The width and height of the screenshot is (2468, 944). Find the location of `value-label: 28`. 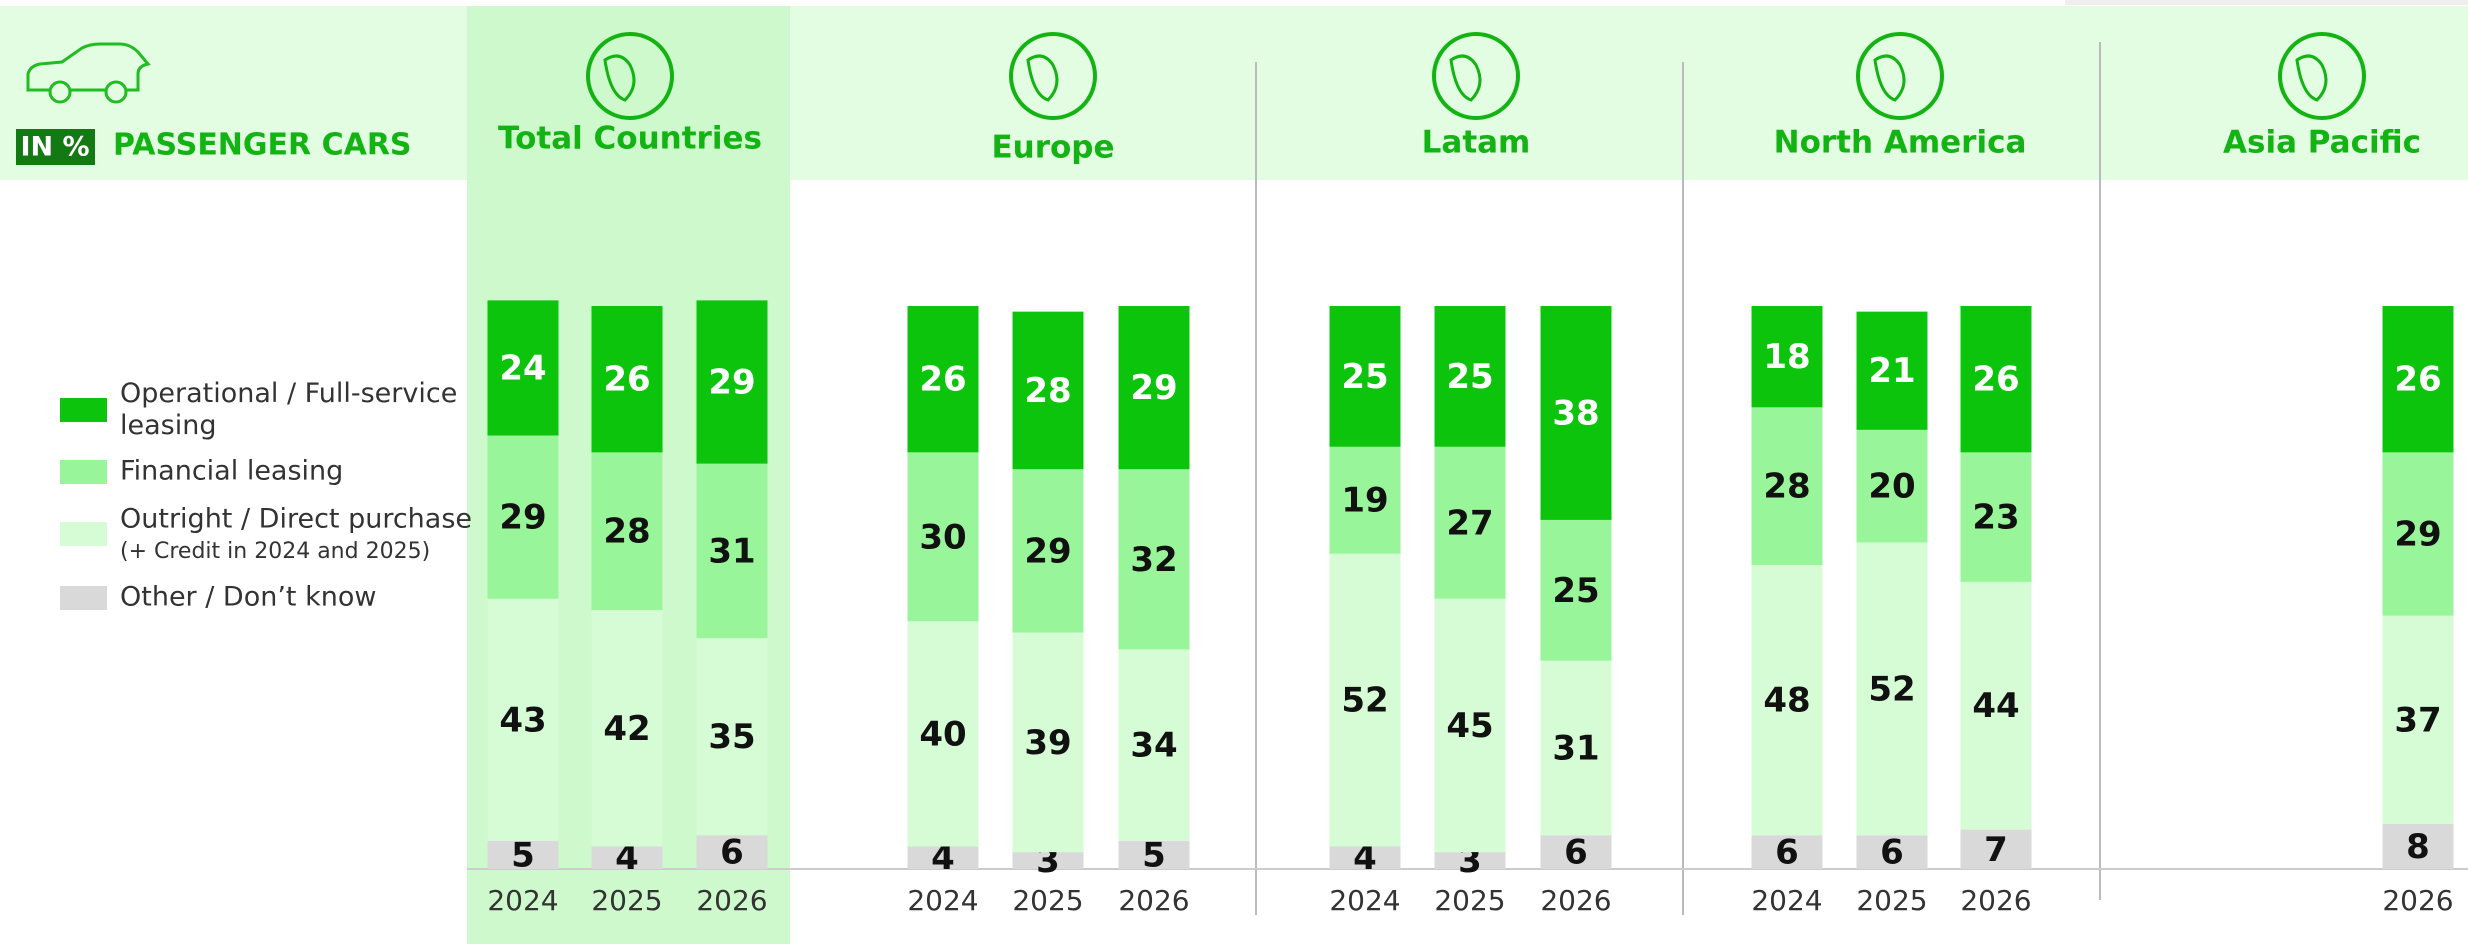

value-label: 28 is located at coordinates (1047, 391).